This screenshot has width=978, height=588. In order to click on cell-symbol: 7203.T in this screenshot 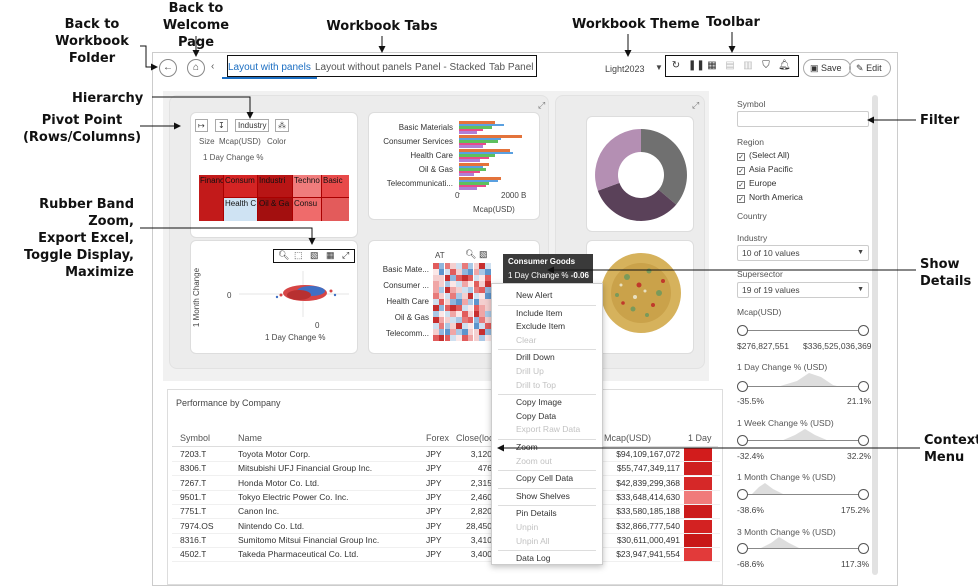, I will do `click(193, 454)`.